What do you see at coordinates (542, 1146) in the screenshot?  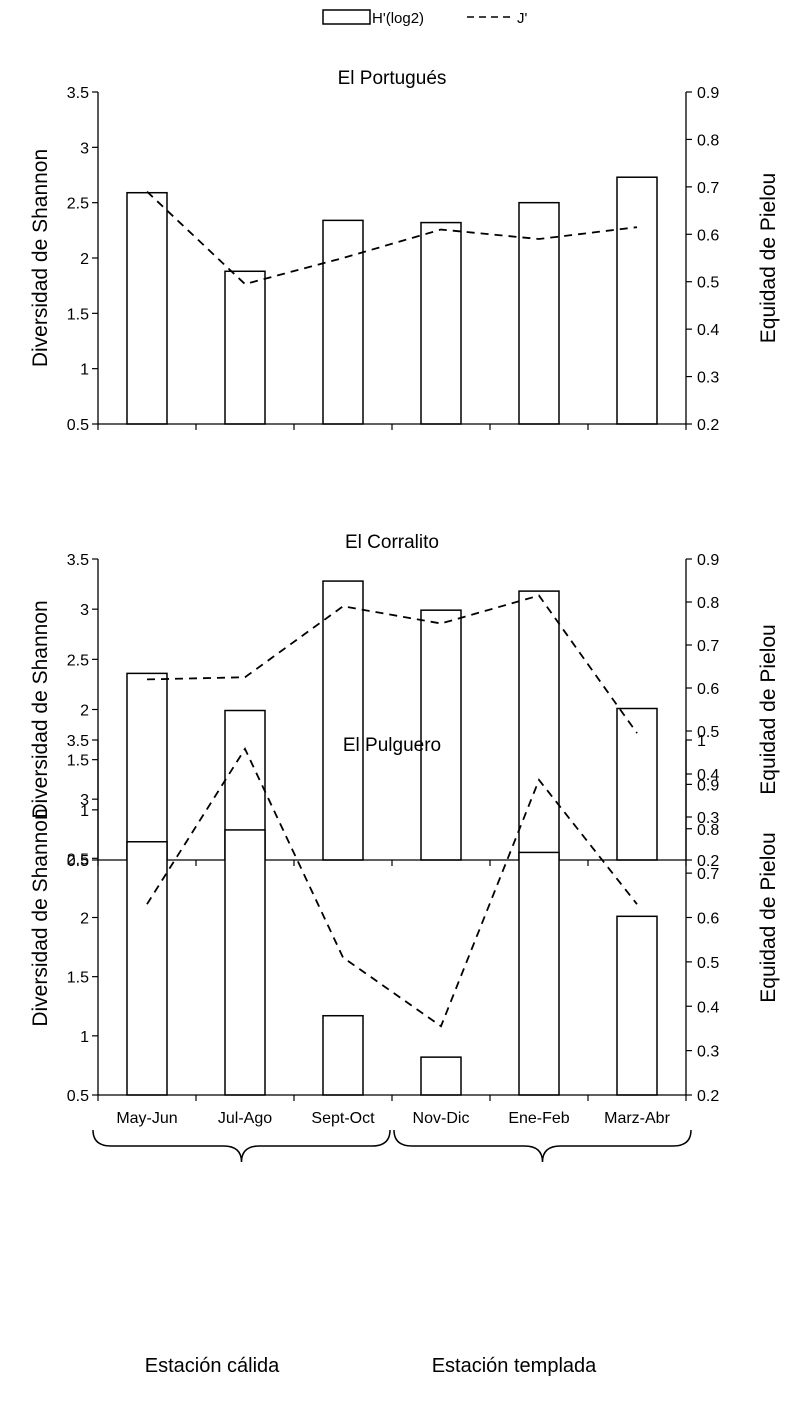 I see `season-brace-temperate` at bounding box center [542, 1146].